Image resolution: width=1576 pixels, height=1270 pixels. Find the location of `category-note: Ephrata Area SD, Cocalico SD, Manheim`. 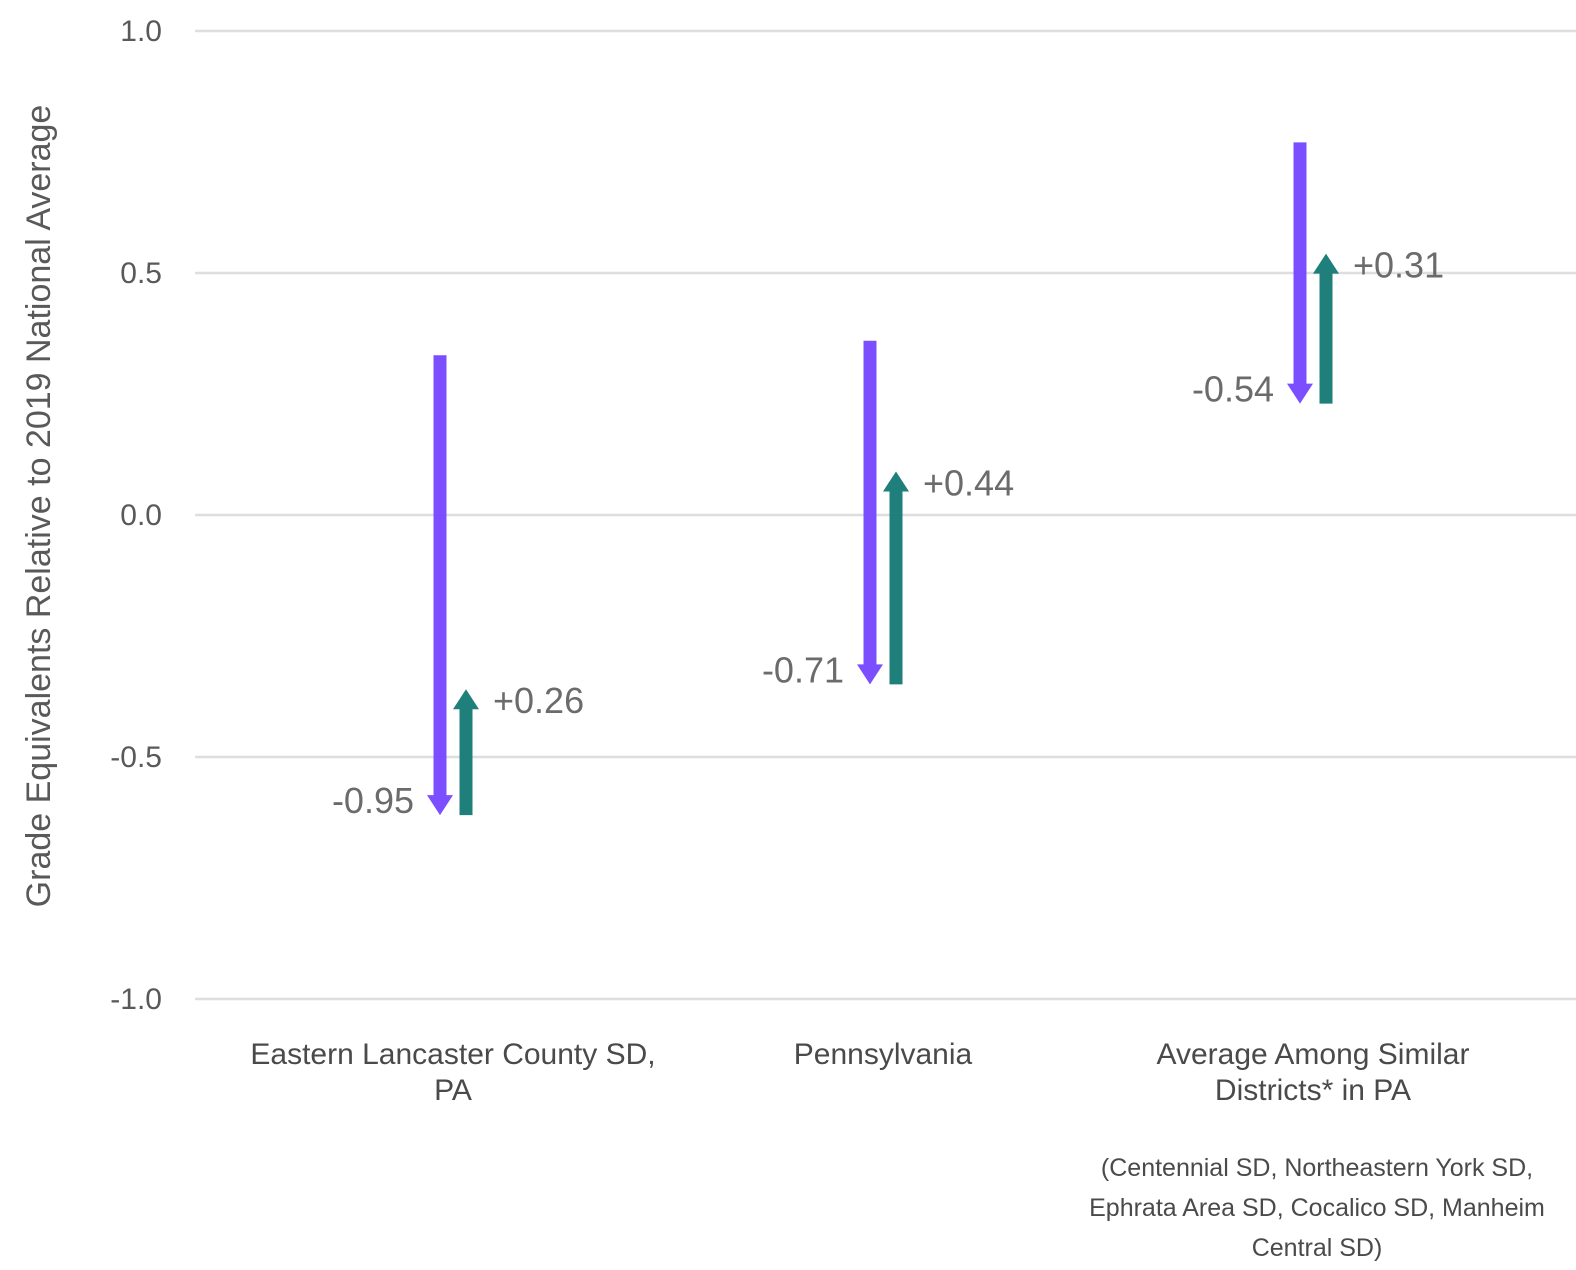

category-note: Ephrata Area SD, Cocalico SD, Manheim is located at coordinates (1317, 1208).